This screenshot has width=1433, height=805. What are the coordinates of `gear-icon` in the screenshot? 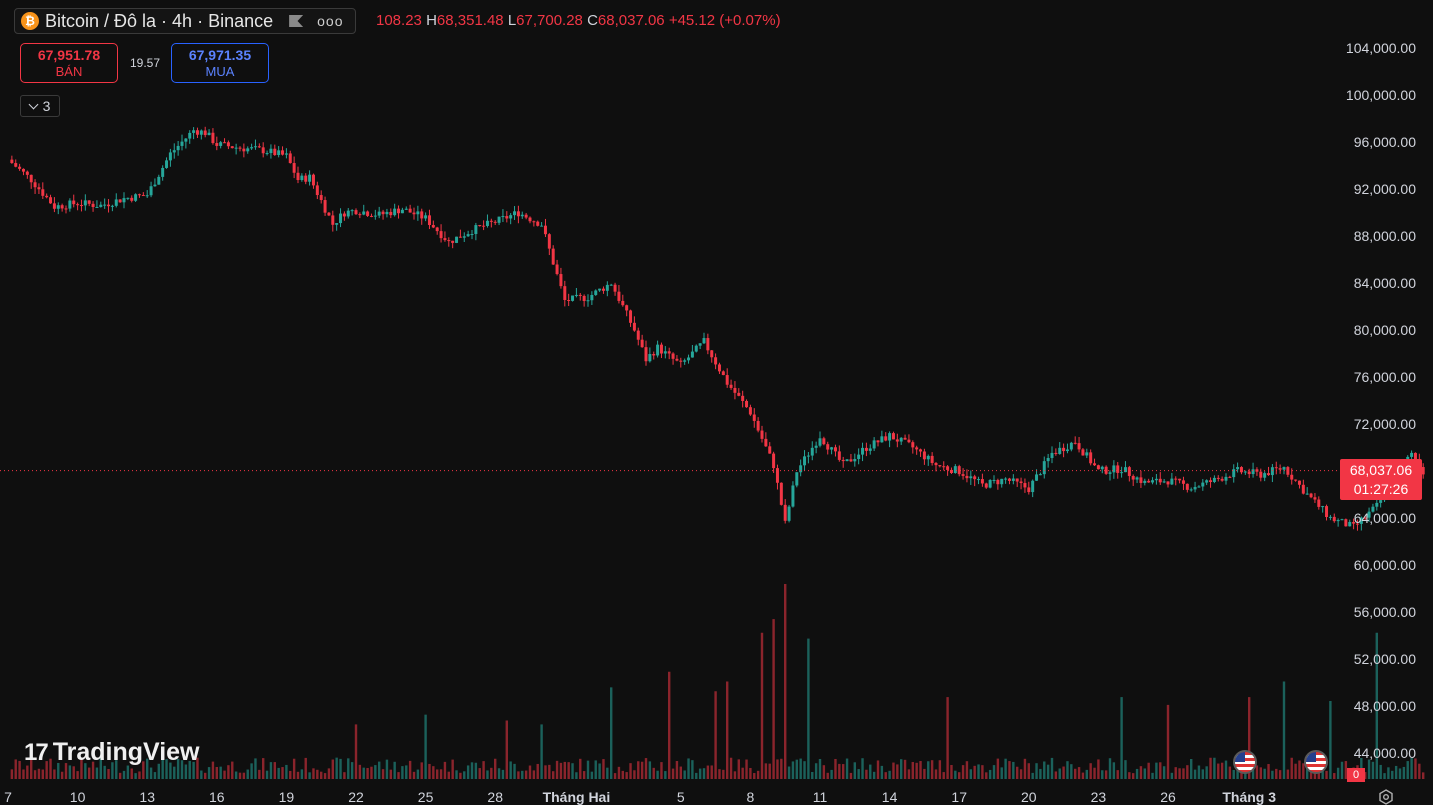 It's located at (1386, 797).